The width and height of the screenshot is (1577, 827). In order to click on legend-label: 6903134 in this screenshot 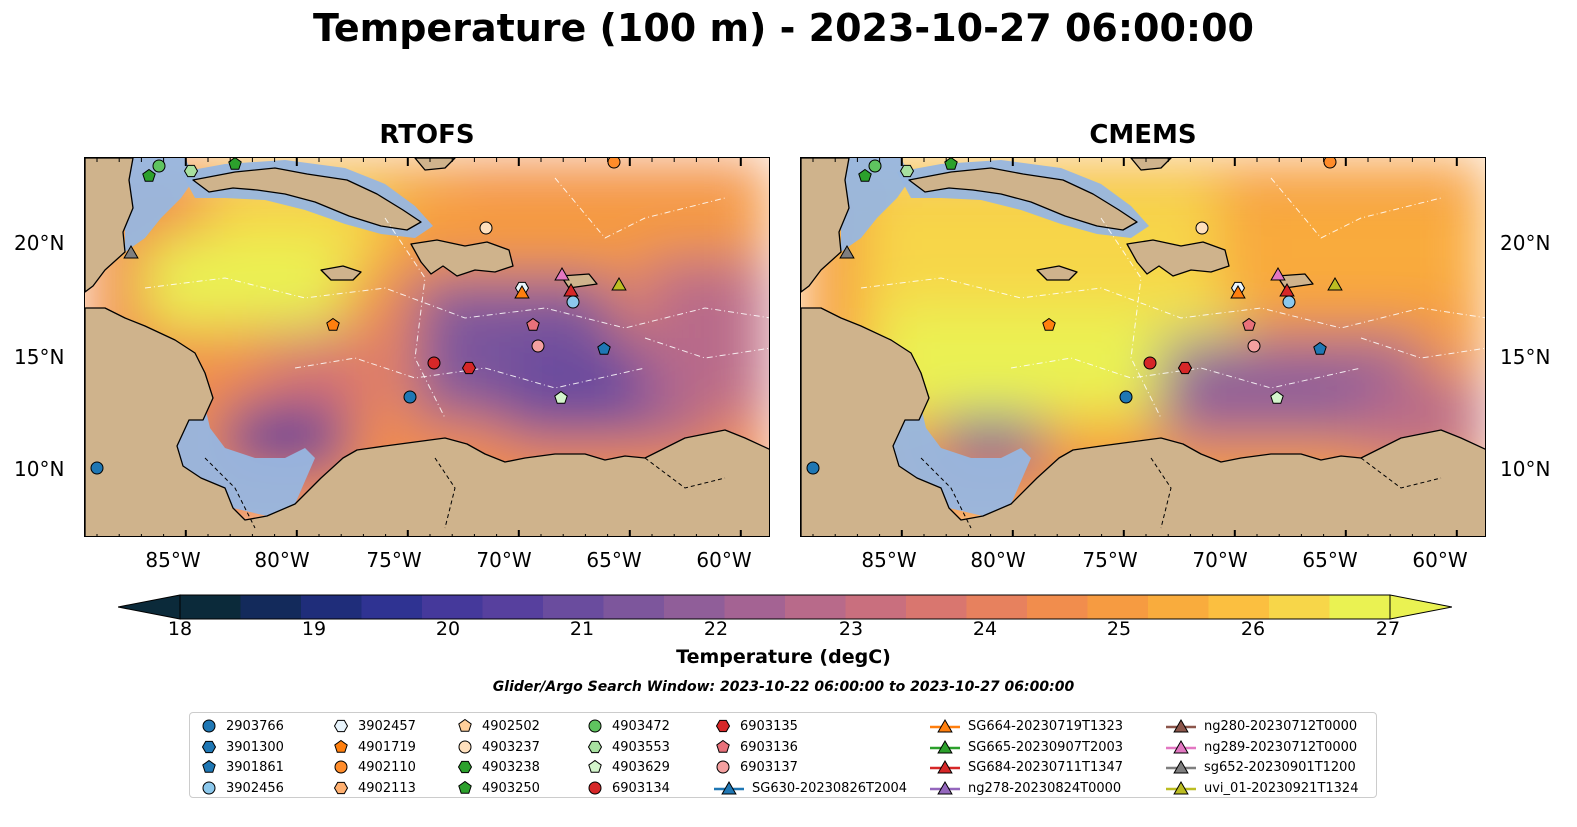, I will do `click(641, 788)`.